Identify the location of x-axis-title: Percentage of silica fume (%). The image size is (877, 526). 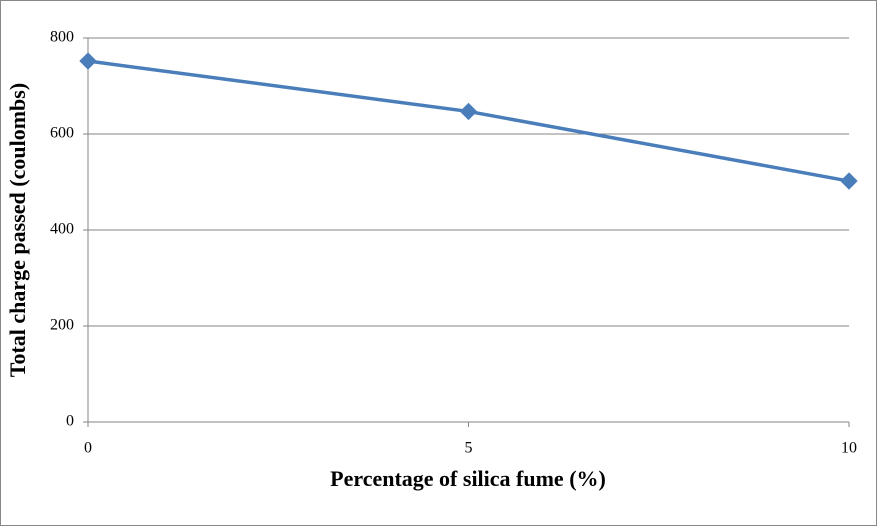
(468, 478).